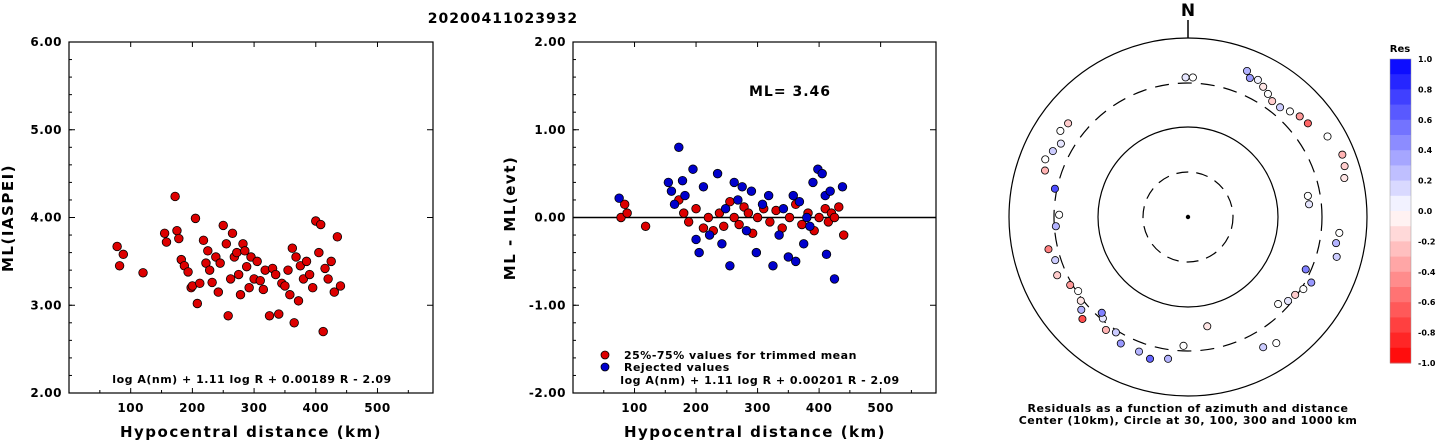  I want to click on colorbar-tick-label: -0.6, so click(1427, 302).